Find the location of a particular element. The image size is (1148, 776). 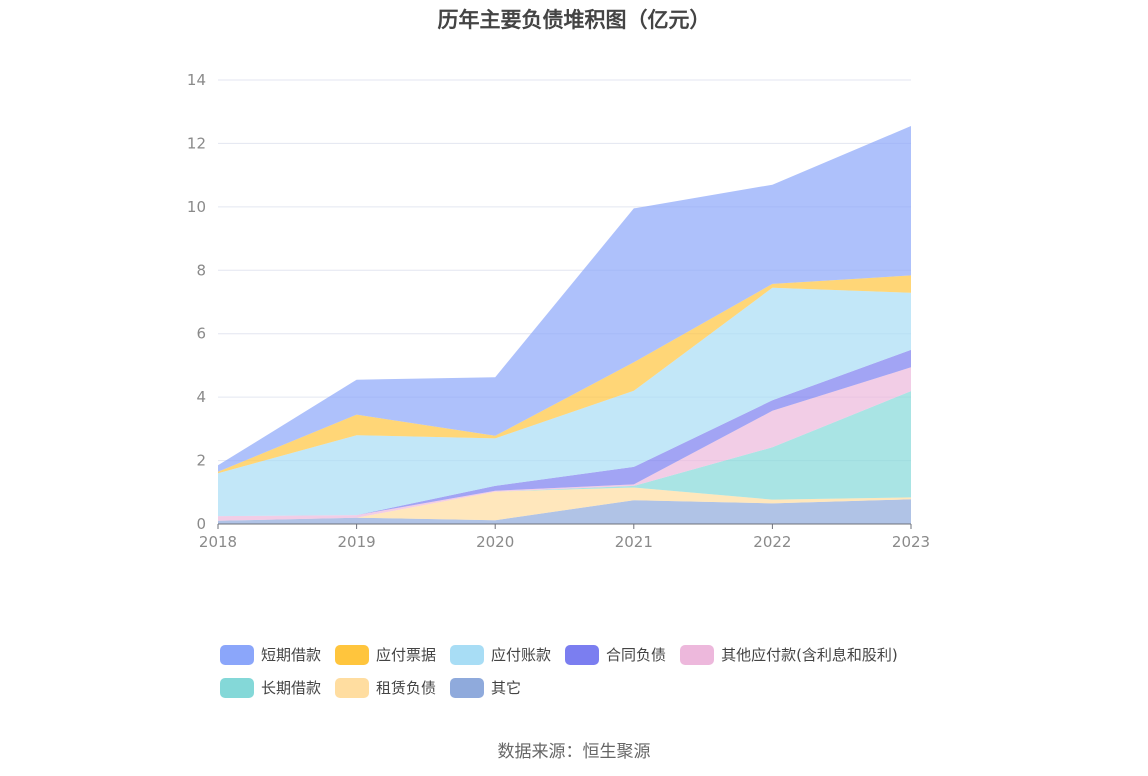

legend-label: 租赁负债 is located at coordinates (406, 688).